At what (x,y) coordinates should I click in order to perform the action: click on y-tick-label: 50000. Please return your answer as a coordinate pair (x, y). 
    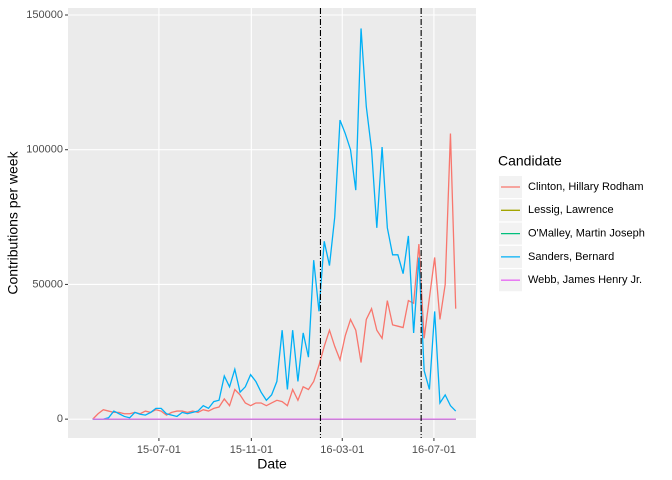
    Looking at the image, I should click on (47, 284).